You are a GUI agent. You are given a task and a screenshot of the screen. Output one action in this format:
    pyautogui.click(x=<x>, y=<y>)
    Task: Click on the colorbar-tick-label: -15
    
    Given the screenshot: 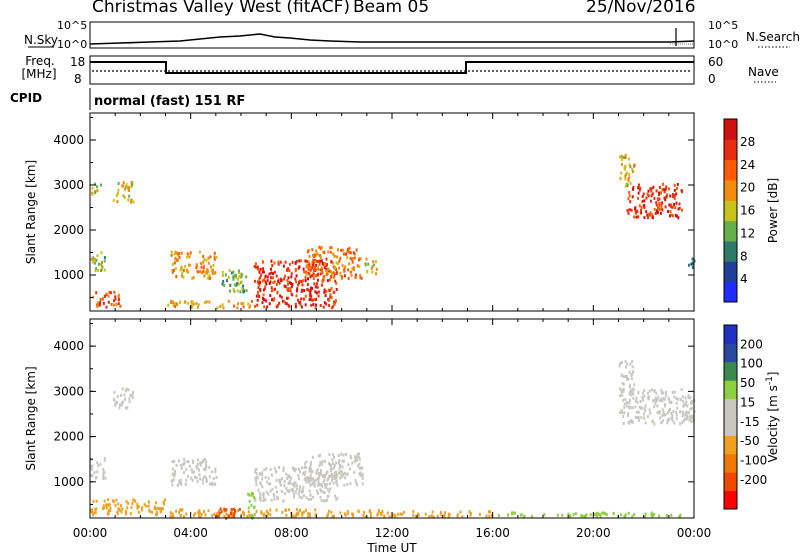 What is the action you would take?
    pyautogui.click(x=750, y=422)
    